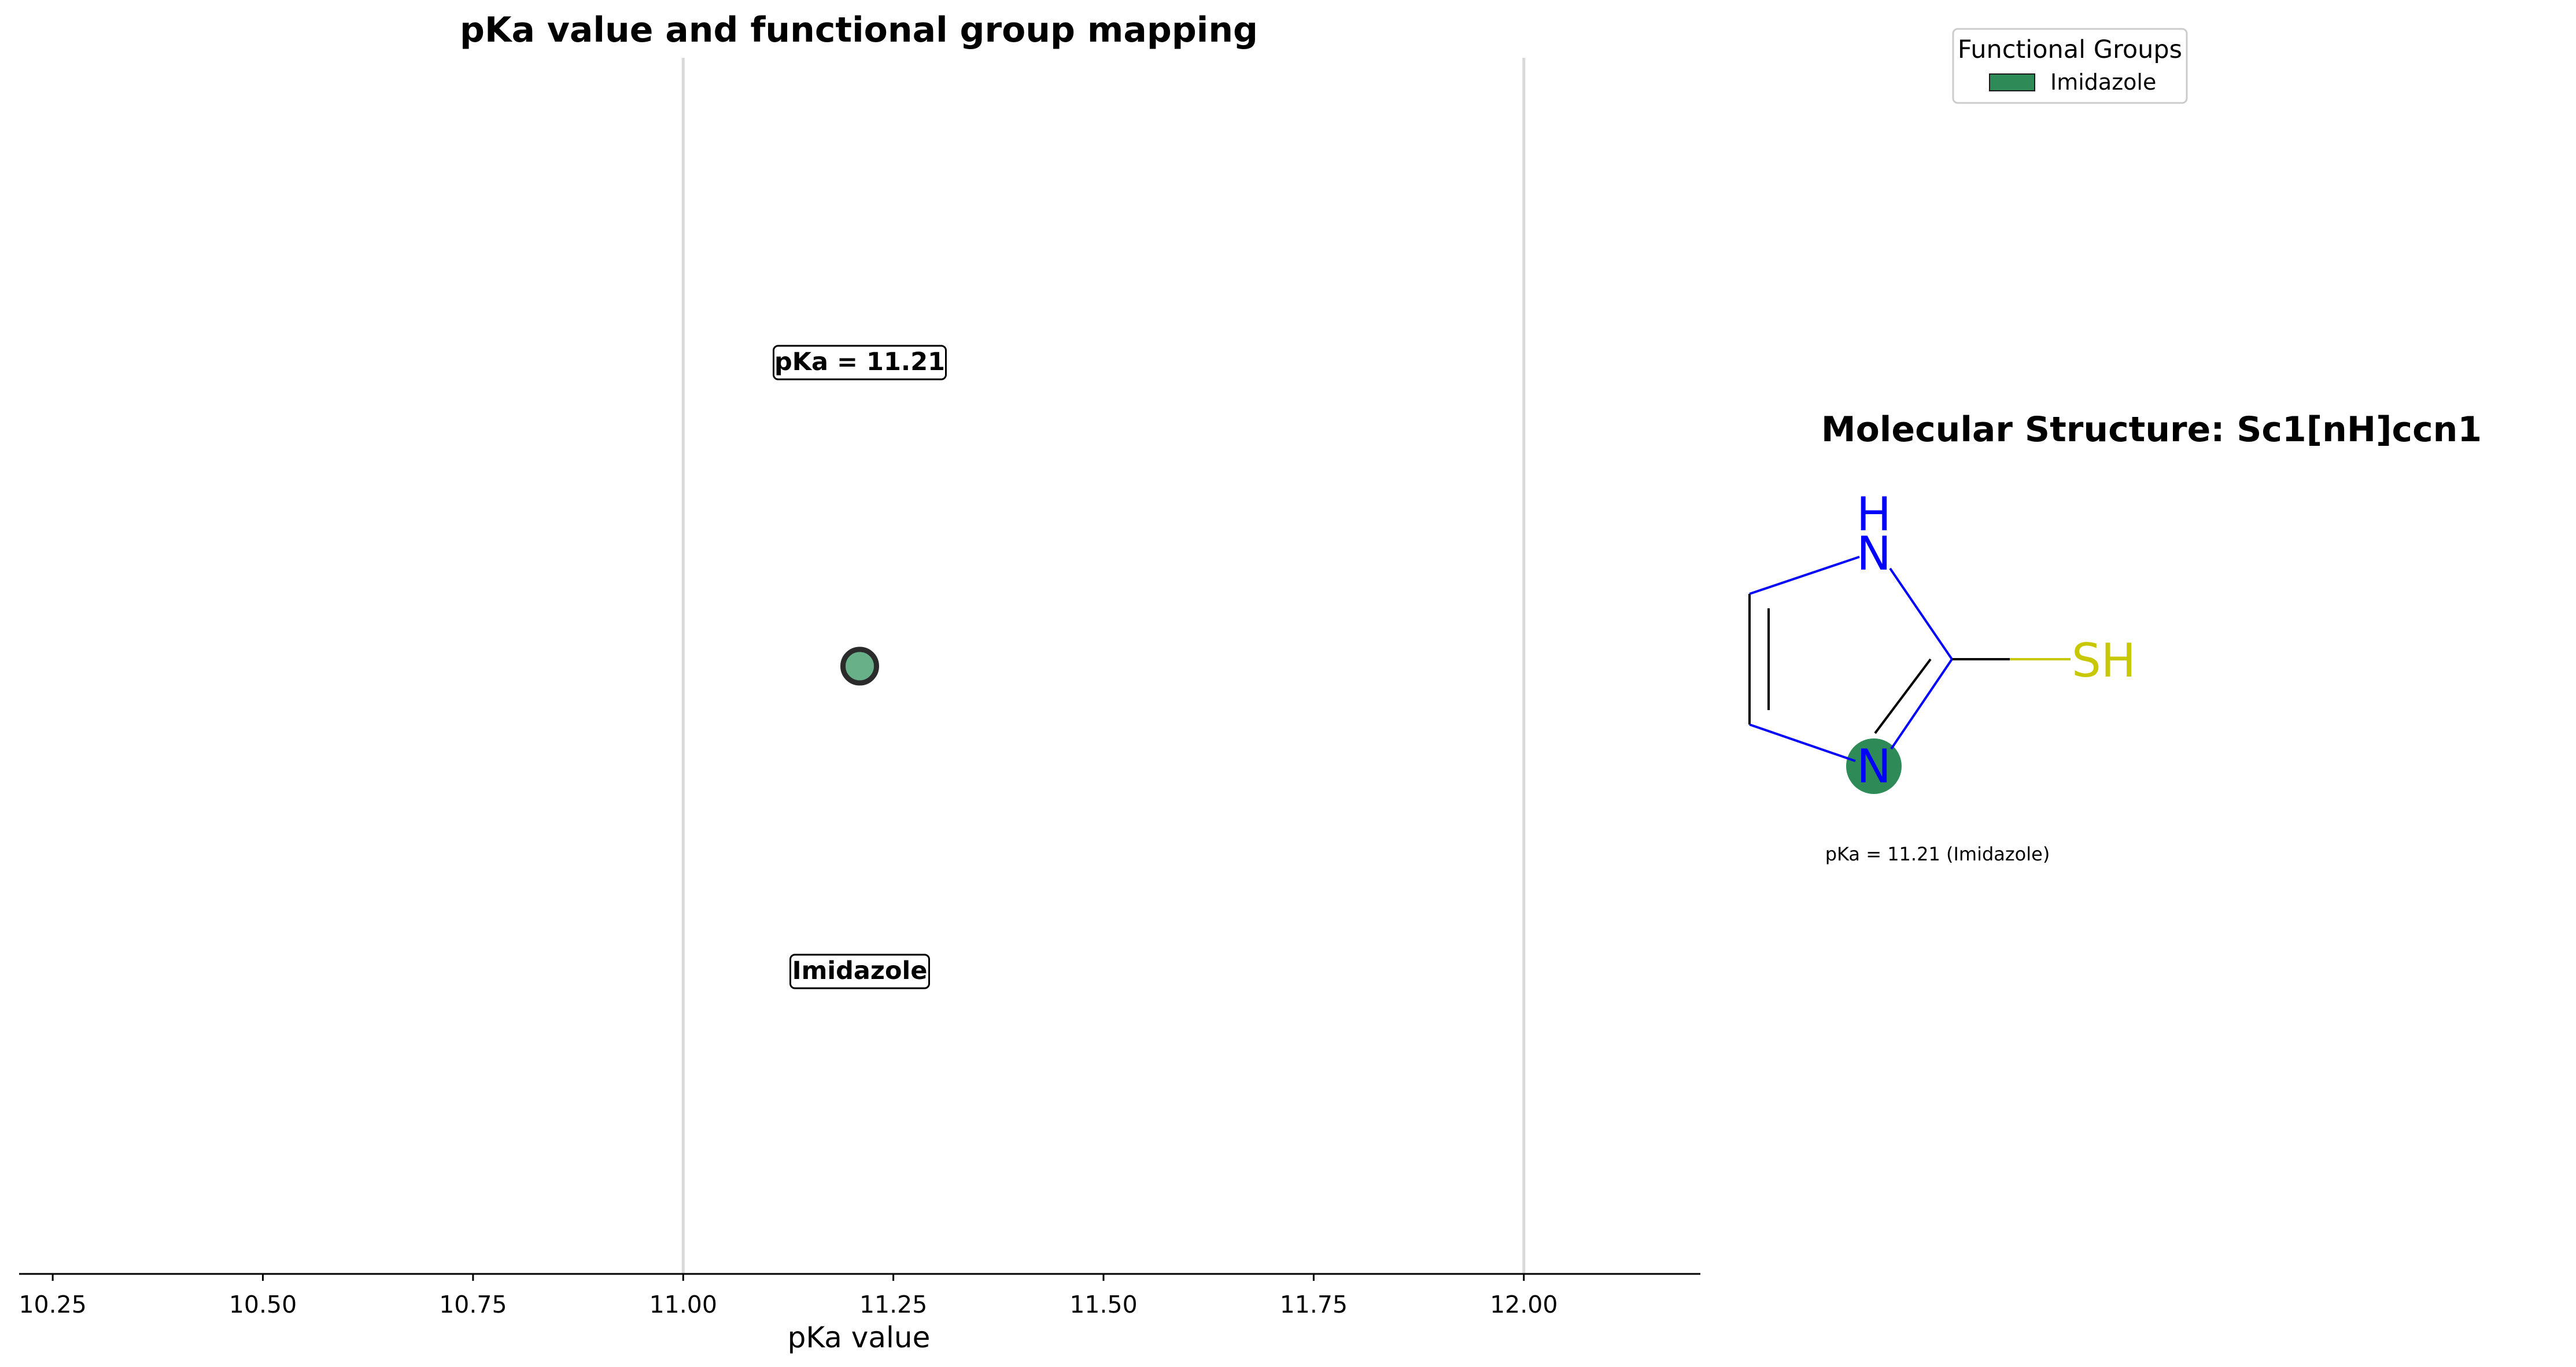 The height and width of the screenshot is (1367, 2576). What do you see at coordinates (52, 1304) in the screenshot?
I see `x-tick-label: 10.25` at bounding box center [52, 1304].